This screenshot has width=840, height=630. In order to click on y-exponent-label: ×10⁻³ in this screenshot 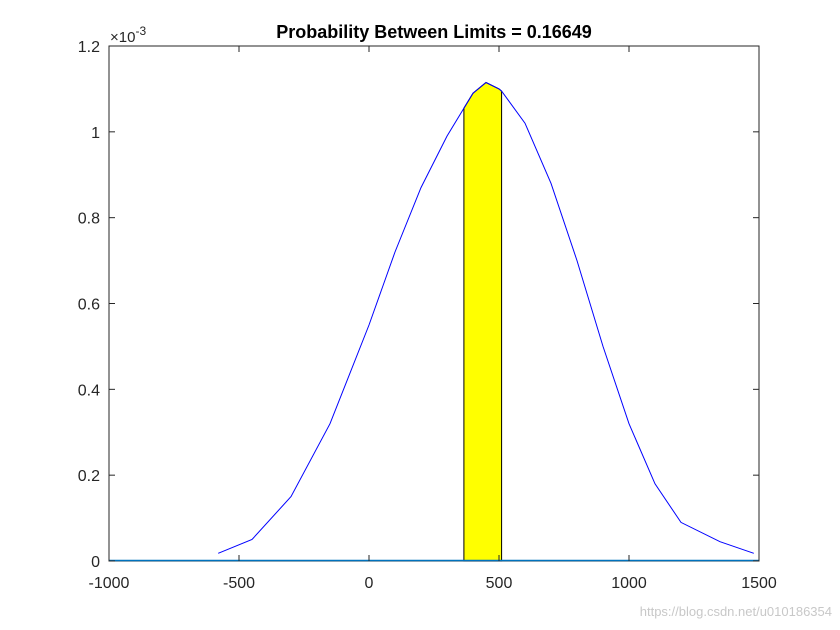, I will do `click(128, 35)`.